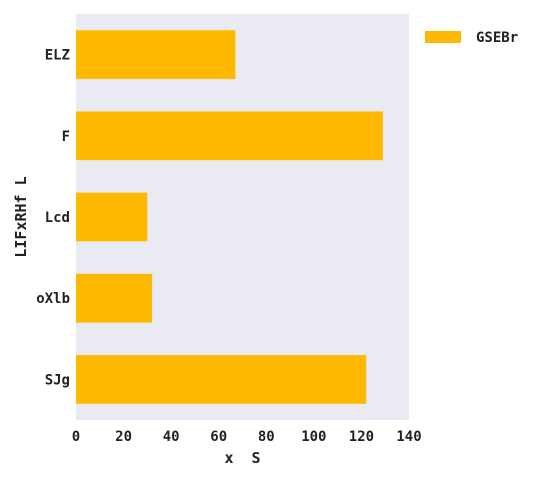 The width and height of the screenshot is (560, 480). I want to click on bar-F, so click(229, 136).